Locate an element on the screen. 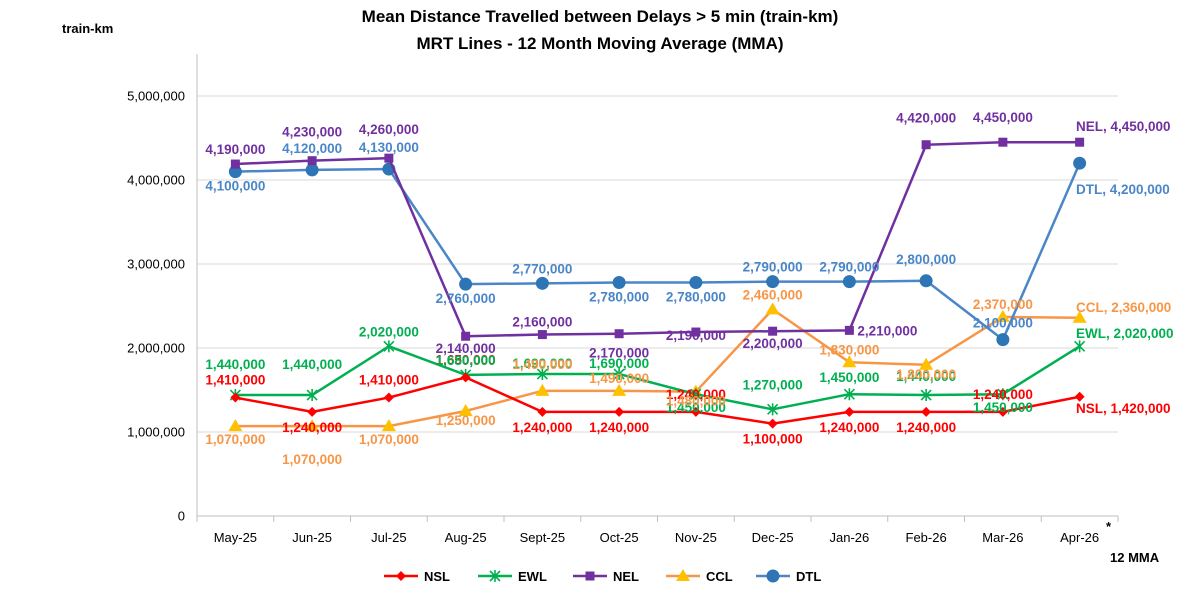 The height and width of the screenshot is (602, 1200). data-label-dtl: 2,100,000 is located at coordinates (1003, 323).